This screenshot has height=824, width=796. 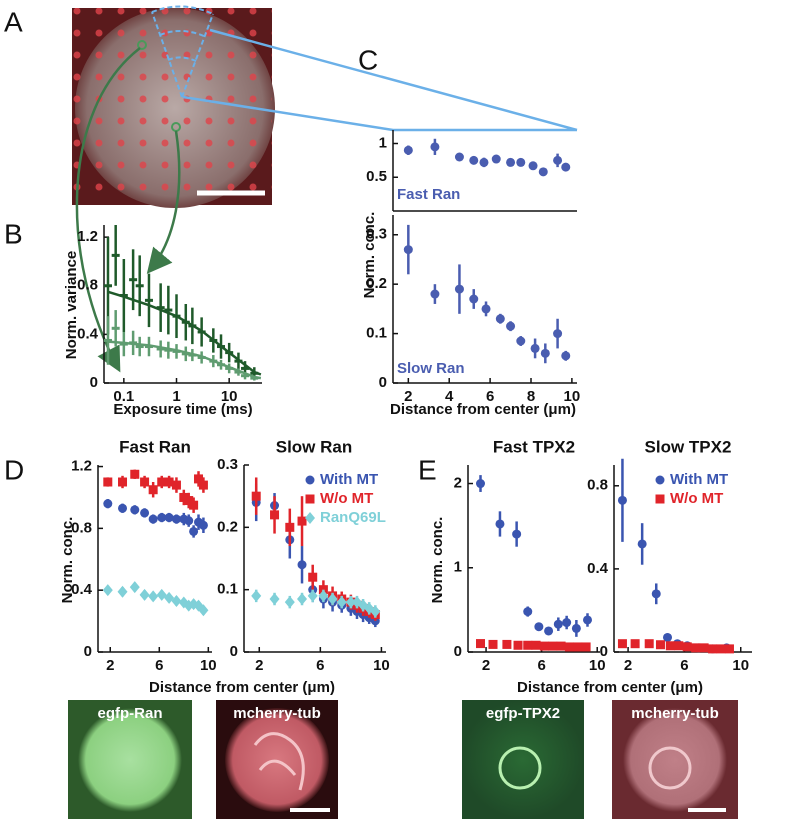 I want to click on zoom-line, so click(x=380, y=80).